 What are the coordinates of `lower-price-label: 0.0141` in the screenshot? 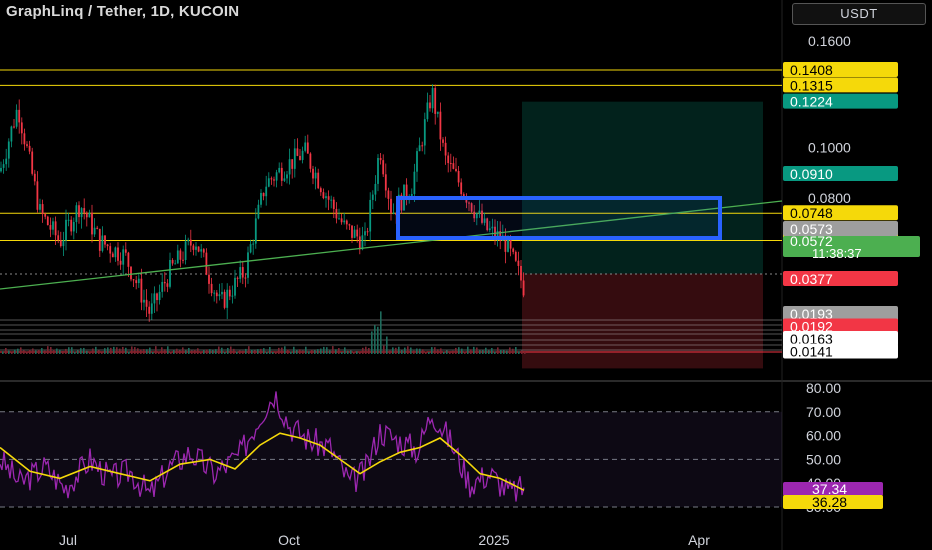 It's located at (811, 352).